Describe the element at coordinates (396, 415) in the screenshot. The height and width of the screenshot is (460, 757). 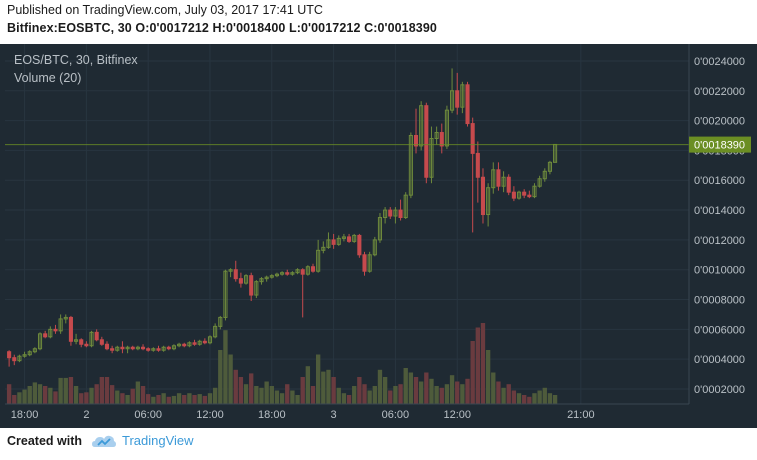
I see `time-tick-label: 06:00` at that location.